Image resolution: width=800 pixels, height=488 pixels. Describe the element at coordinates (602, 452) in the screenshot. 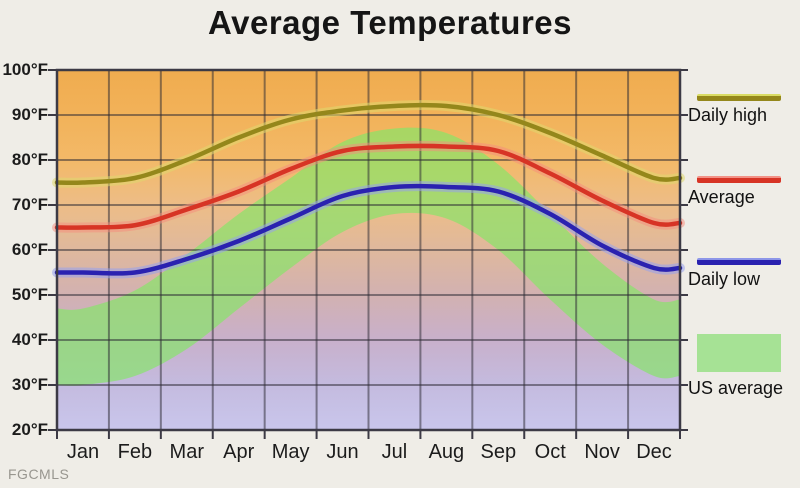

I see `x-axis-label-nov: Nov` at that location.